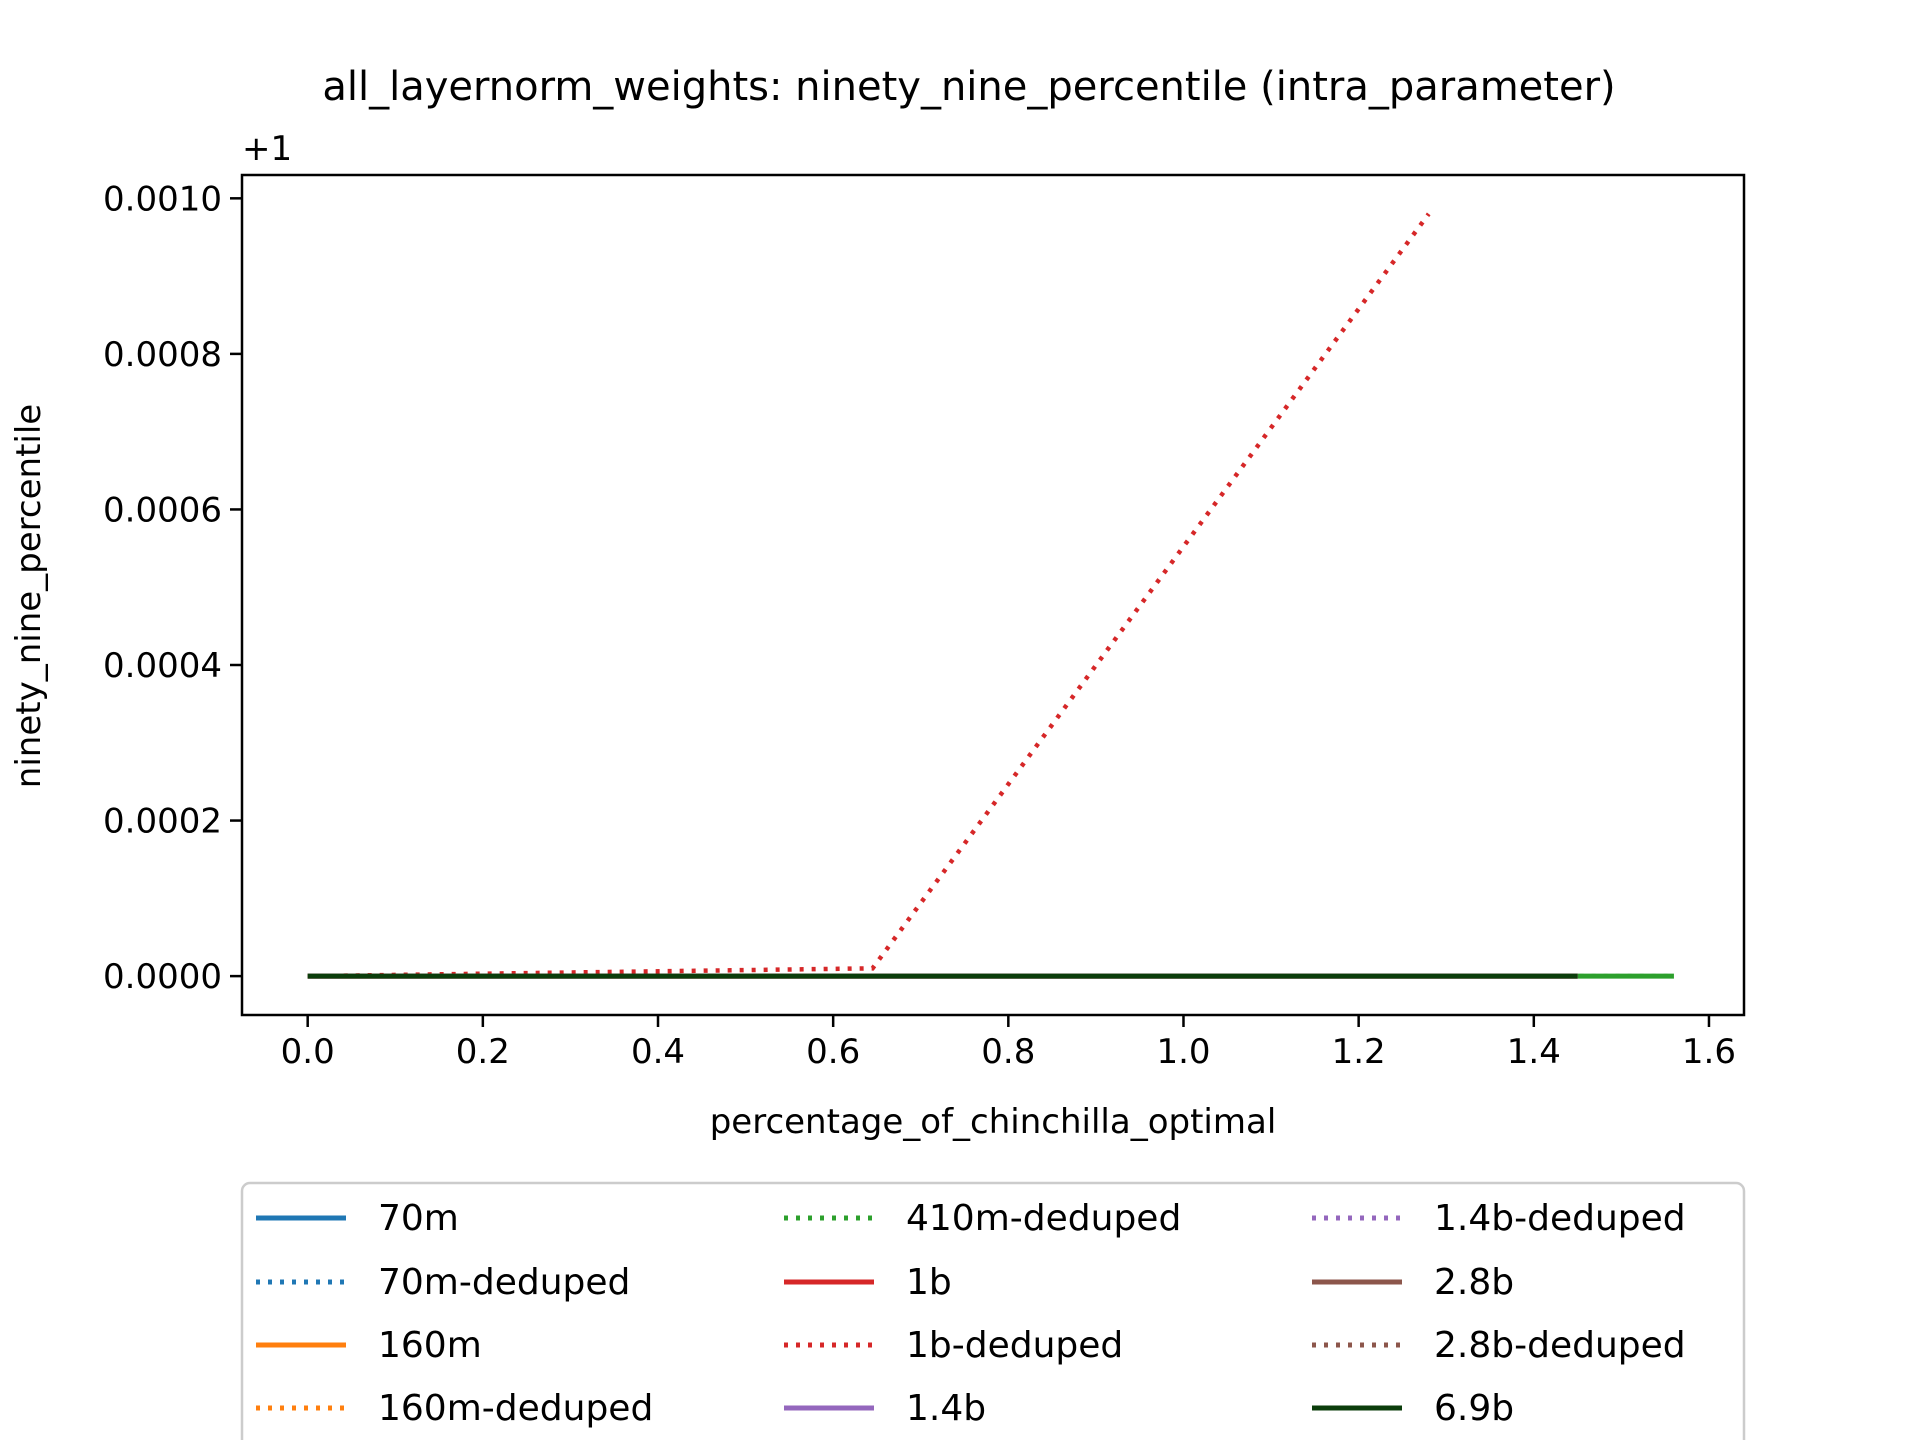  Describe the element at coordinates (1043, 1218) in the screenshot. I see `legend-label: 410m-deduped` at that location.